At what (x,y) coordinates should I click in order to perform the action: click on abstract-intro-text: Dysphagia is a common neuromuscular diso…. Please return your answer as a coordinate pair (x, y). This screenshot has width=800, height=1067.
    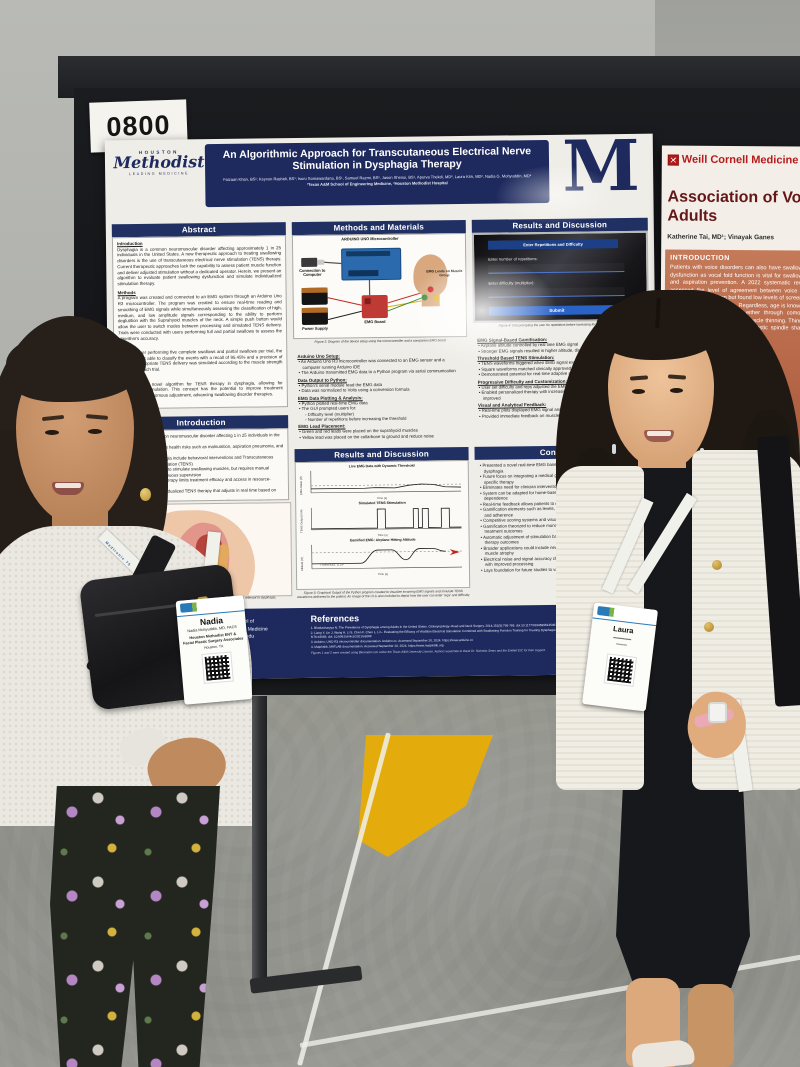
    Looking at the image, I should click on (199, 265).